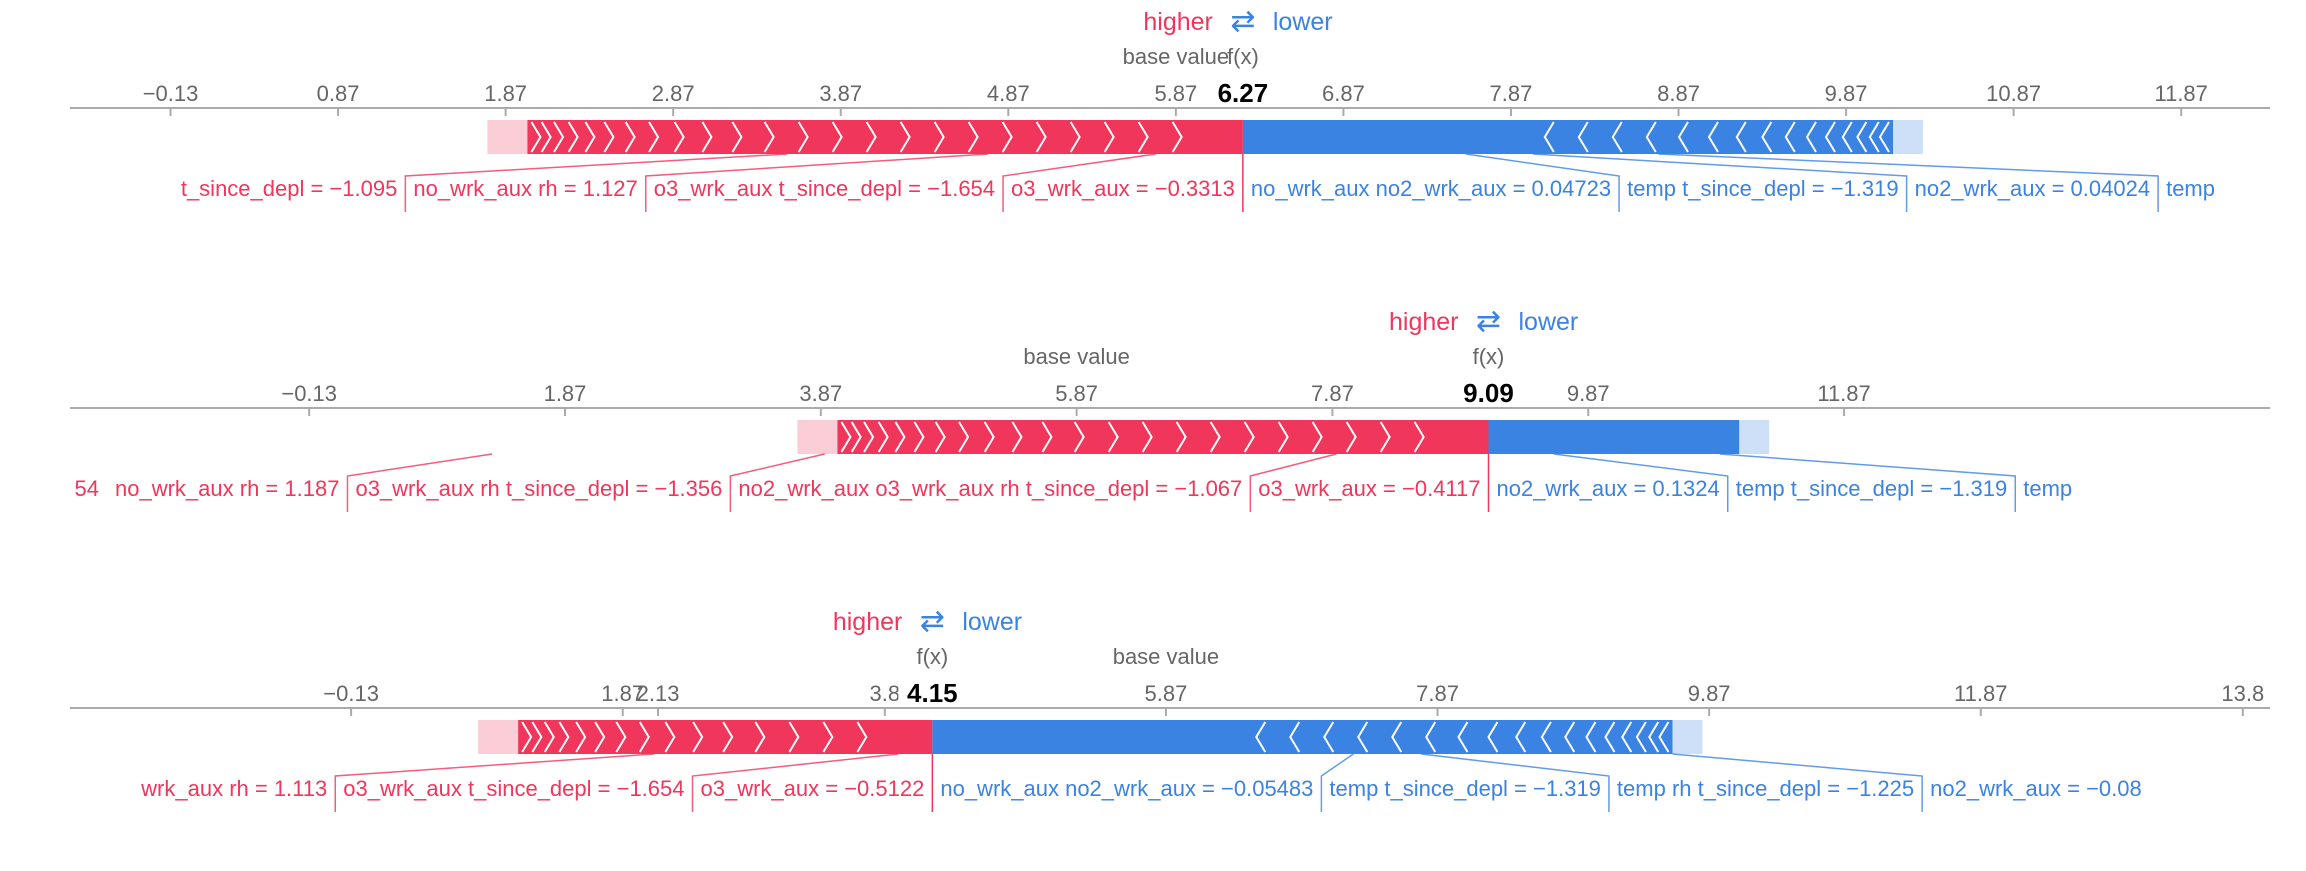 The height and width of the screenshot is (871, 2306). I want to click on x-tick-label: 4.87, so click(1008, 93).